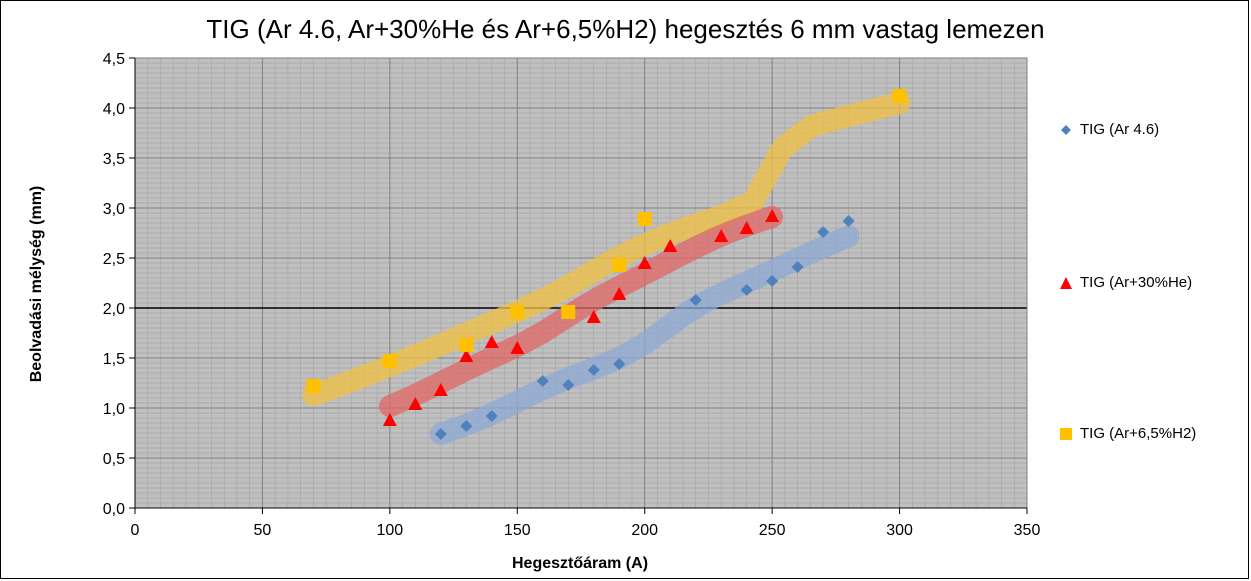 This screenshot has height=581, width=1251. I want to click on legend-item-2: TIG (Ar+30%He), so click(1124, 282).